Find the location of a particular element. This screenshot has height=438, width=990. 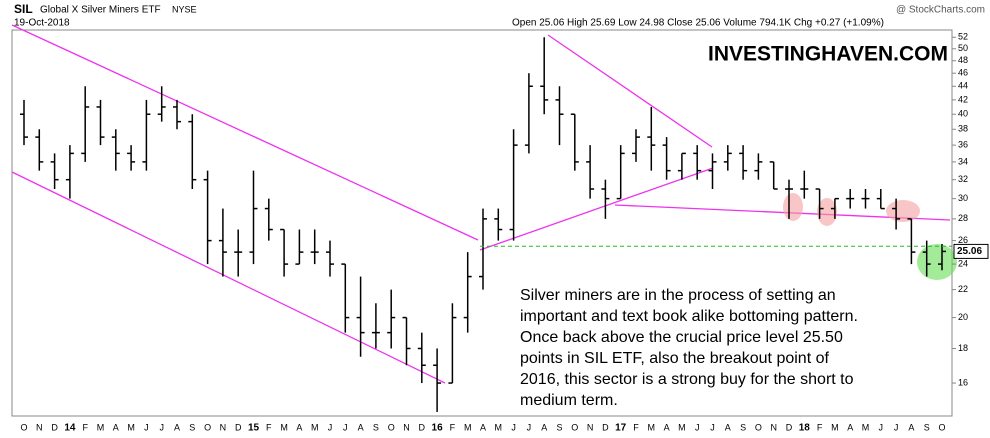

y-tick-label: 20 is located at coordinates (963, 317).